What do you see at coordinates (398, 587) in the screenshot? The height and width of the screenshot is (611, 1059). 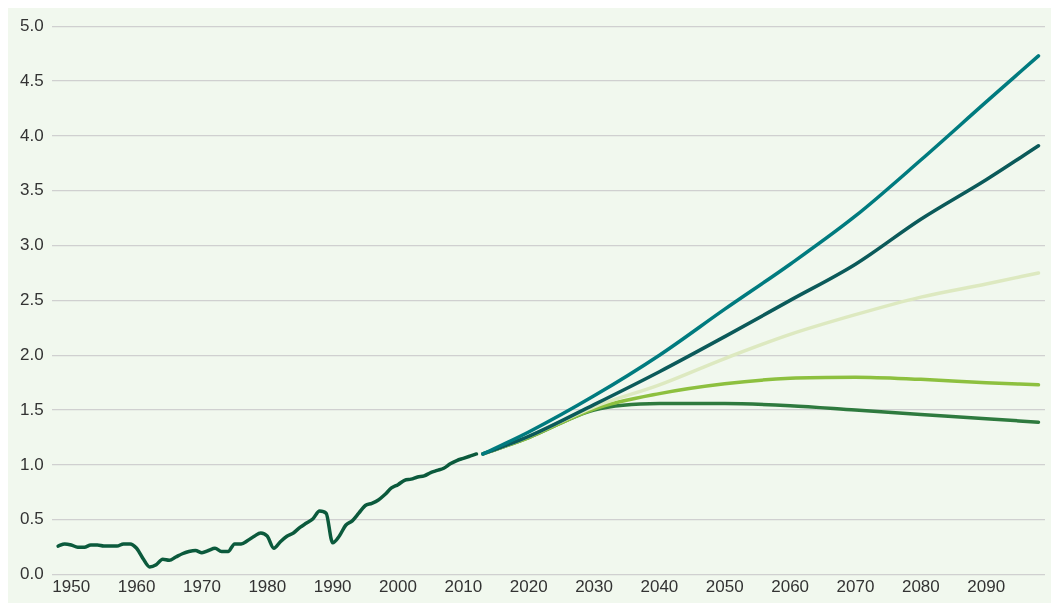 I see `x-tick-label: 2000` at bounding box center [398, 587].